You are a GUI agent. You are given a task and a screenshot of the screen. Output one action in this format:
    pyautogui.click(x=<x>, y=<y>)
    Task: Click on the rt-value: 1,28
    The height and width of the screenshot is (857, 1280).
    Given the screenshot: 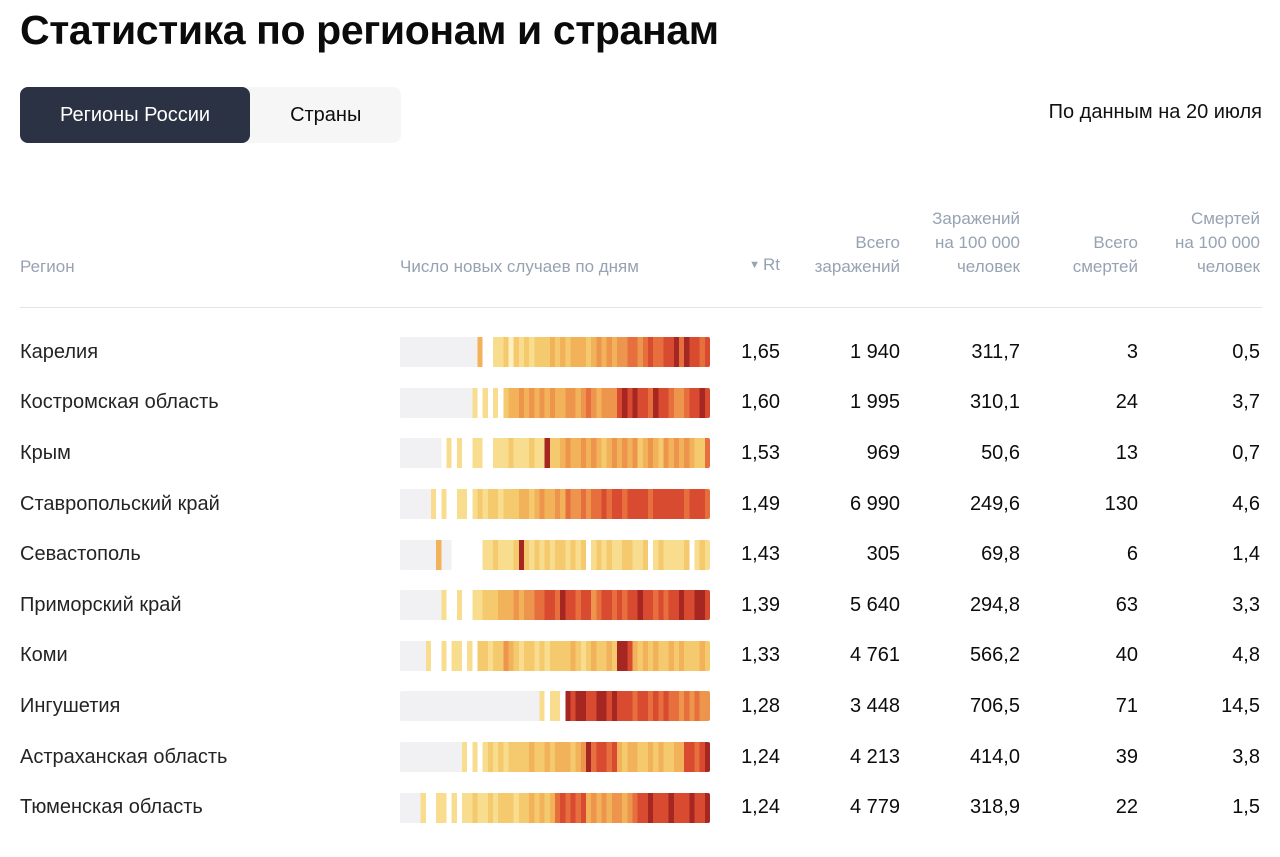 What is the action you would take?
    pyautogui.click(x=760, y=705)
    